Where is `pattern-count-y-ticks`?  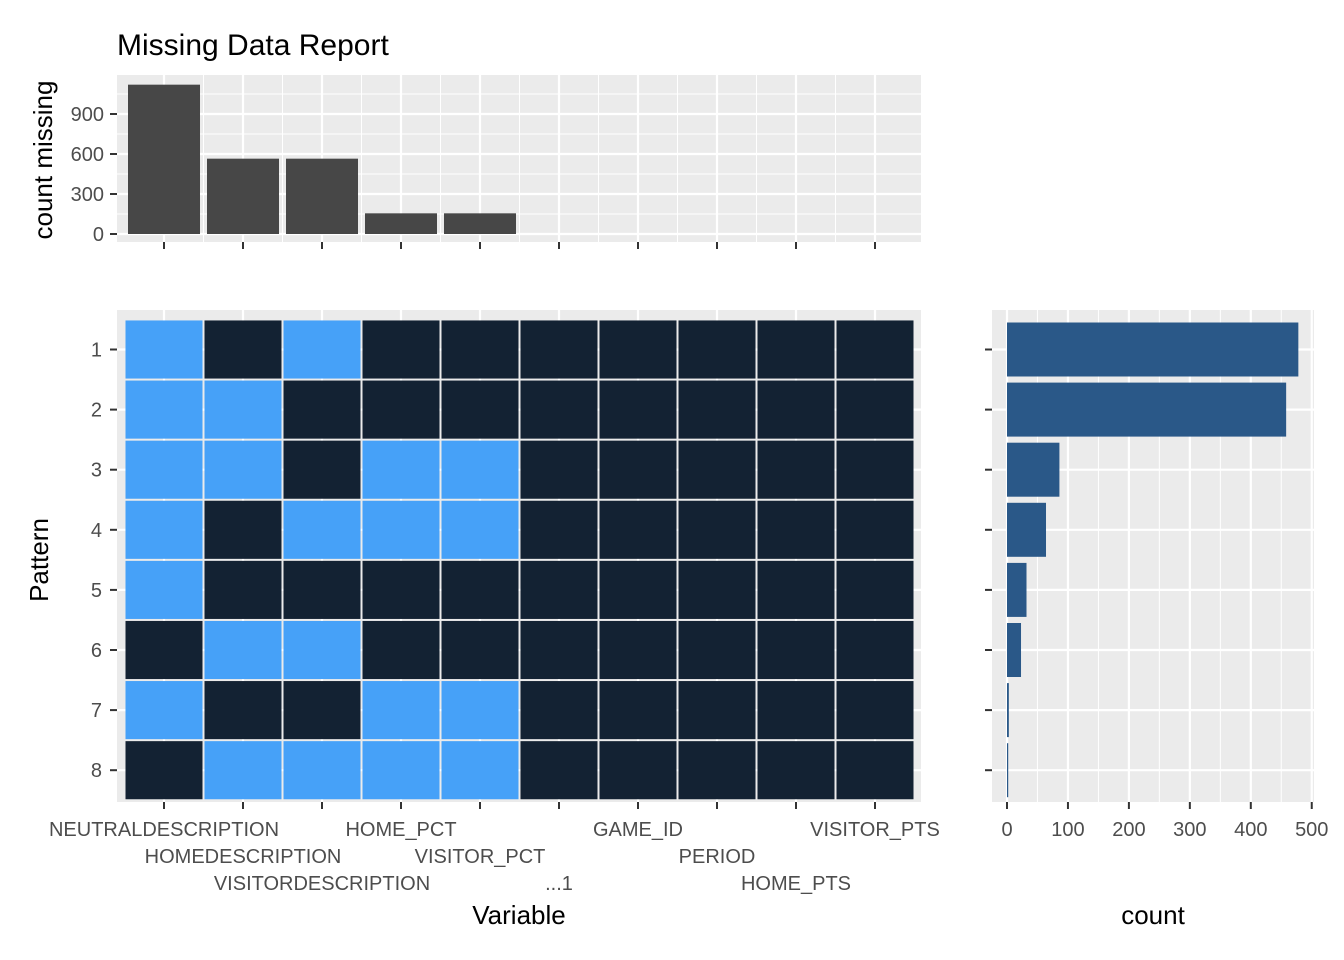 pattern-count-y-ticks is located at coordinates (988, 560).